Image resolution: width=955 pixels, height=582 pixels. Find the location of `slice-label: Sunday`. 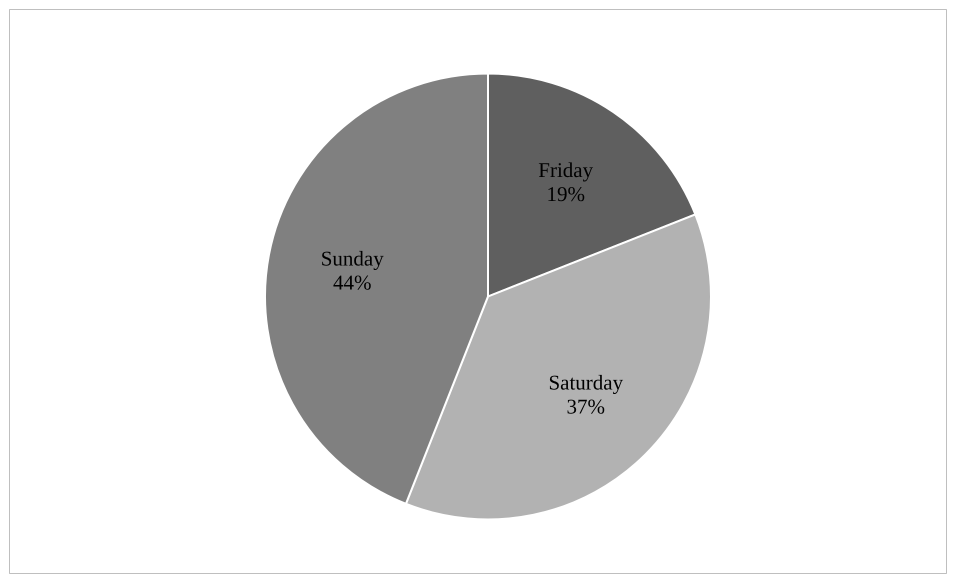

slice-label: Sunday is located at coordinates (352, 258).